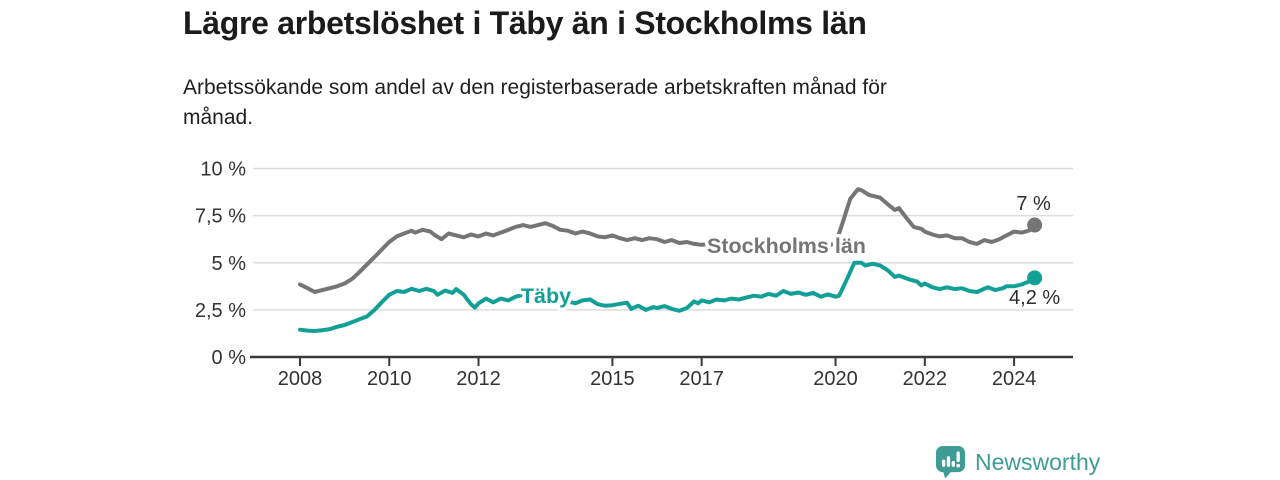  What do you see at coordinates (1038, 462) in the screenshot?
I see `newsworthy-wordmark: Newsworthy` at bounding box center [1038, 462].